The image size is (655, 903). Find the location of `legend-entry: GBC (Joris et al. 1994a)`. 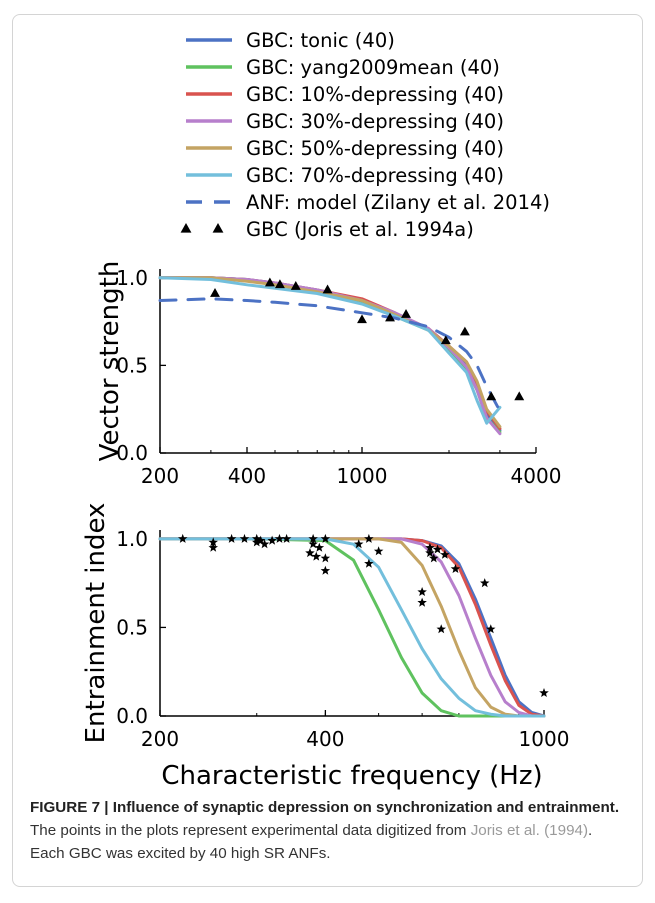

legend-entry: GBC (Joris et al. 1994a) is located at coordinates (327, 229).